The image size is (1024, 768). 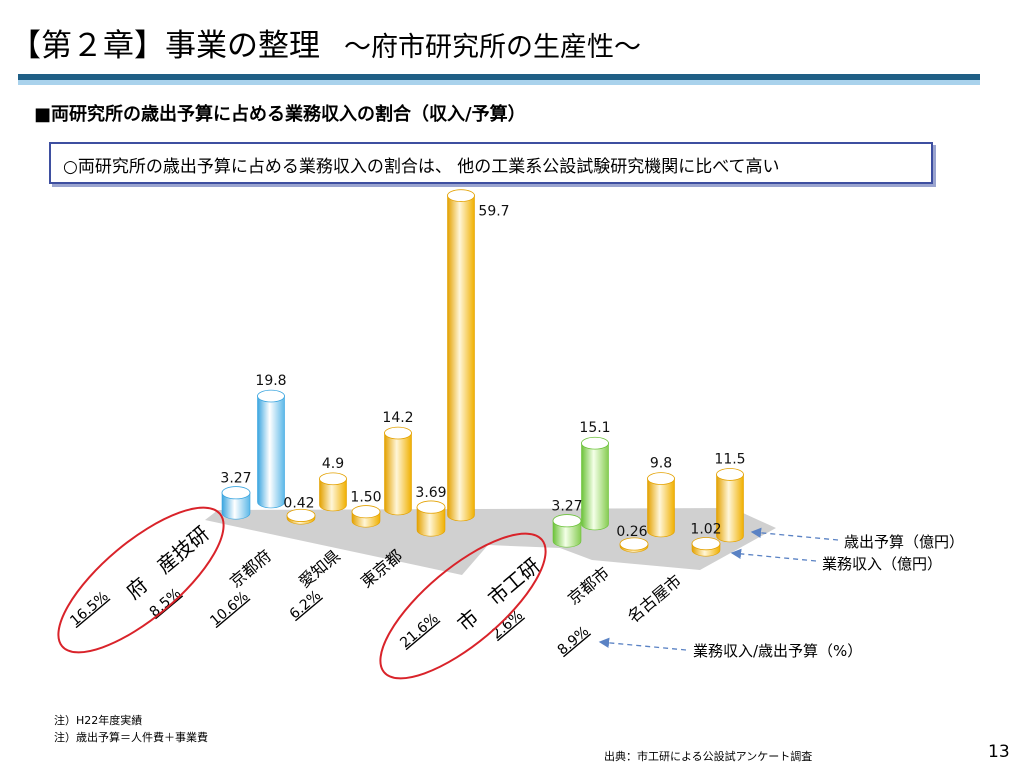 What do you see at coordinates (499, 82) in the screenshot?
I see `title-rule-accent` at bounding box center [499, 82].